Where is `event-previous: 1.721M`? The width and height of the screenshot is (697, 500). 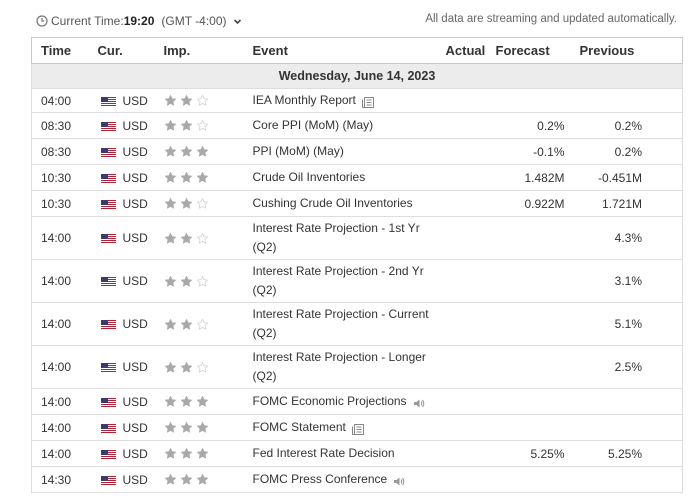 event-previous: 1.721M is located at coordinates (631, 203).